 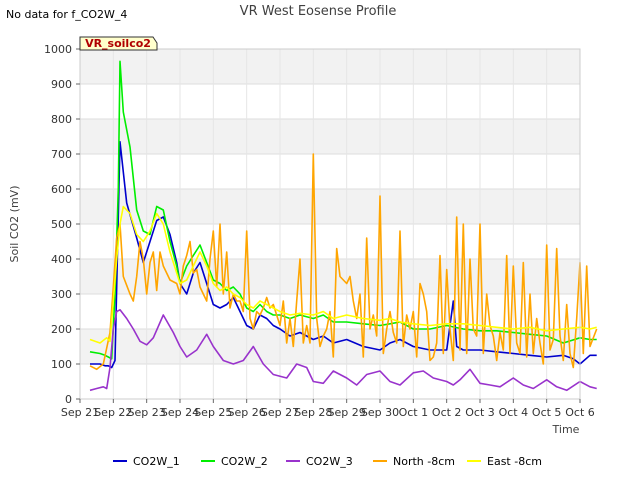 I want to click on x-tick-label: Sep 26, so click(x=247, y=412).